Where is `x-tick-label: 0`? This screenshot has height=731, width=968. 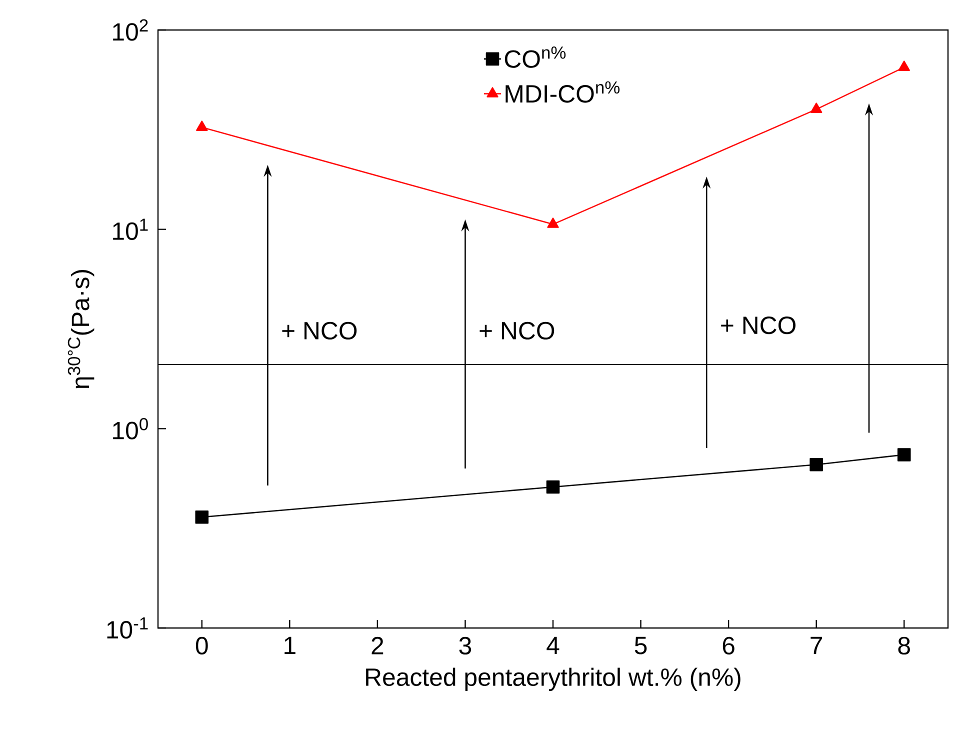
x-tick-label: 0 is located at coordinates (202, 645).